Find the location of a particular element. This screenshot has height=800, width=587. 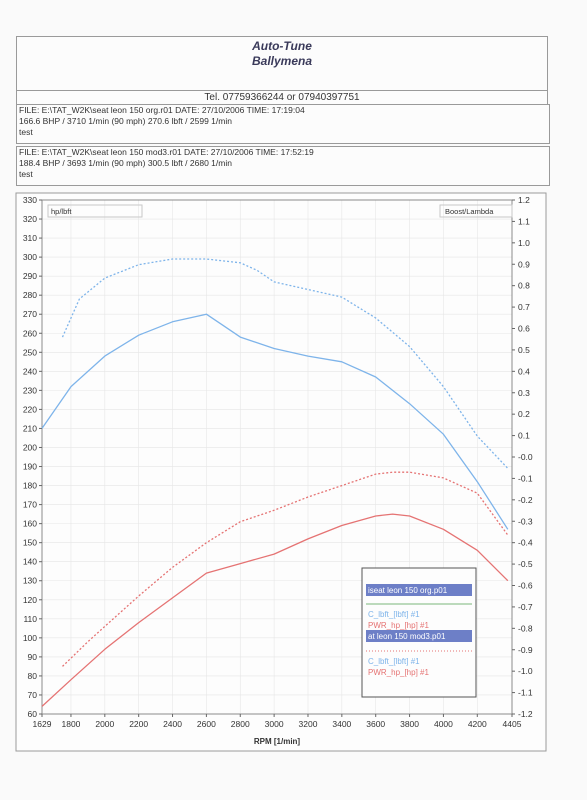

y-right-tick-label: -0.4 is located at coordinates (525, 543).